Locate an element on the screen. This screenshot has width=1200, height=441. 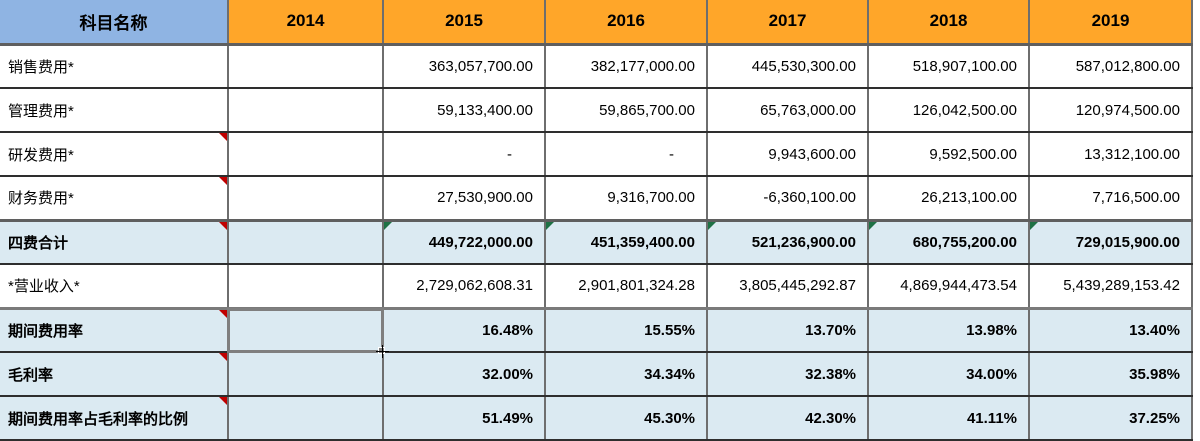
row-label: 销售费用* is located at coordinates (41, 67).